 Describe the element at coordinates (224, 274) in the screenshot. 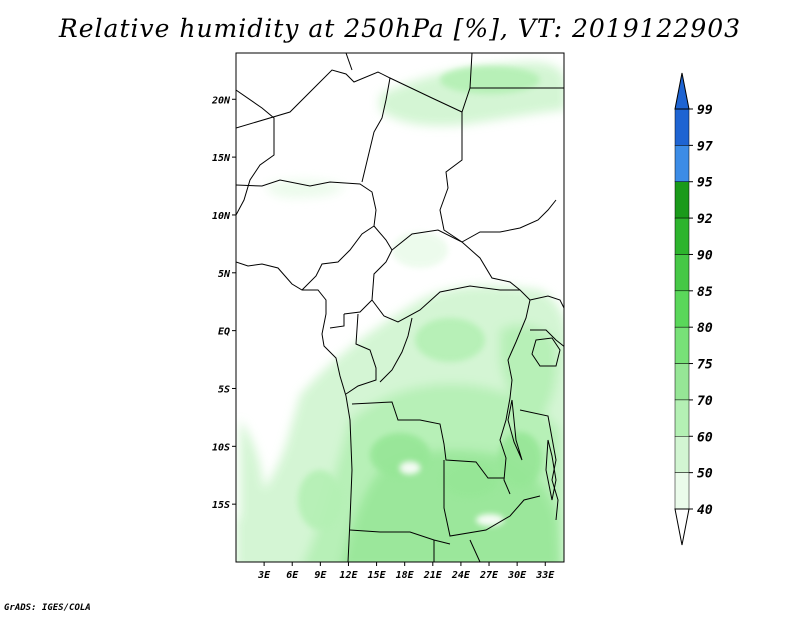

I see `lat-tick-label: 5N` at that location.